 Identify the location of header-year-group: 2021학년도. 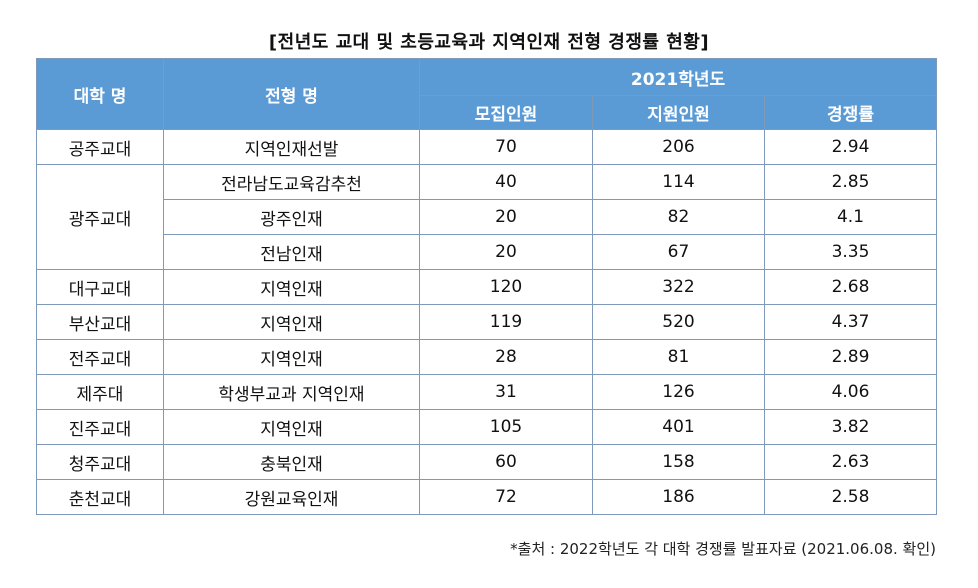
(678, 77).